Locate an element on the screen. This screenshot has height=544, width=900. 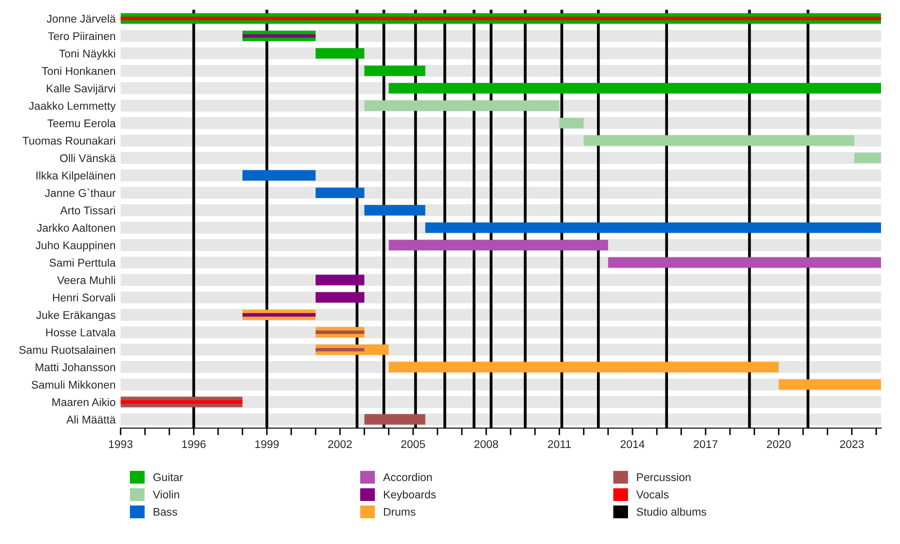
y-tick-label: Tuomas Rounakari is located at coordinates (68, 140).